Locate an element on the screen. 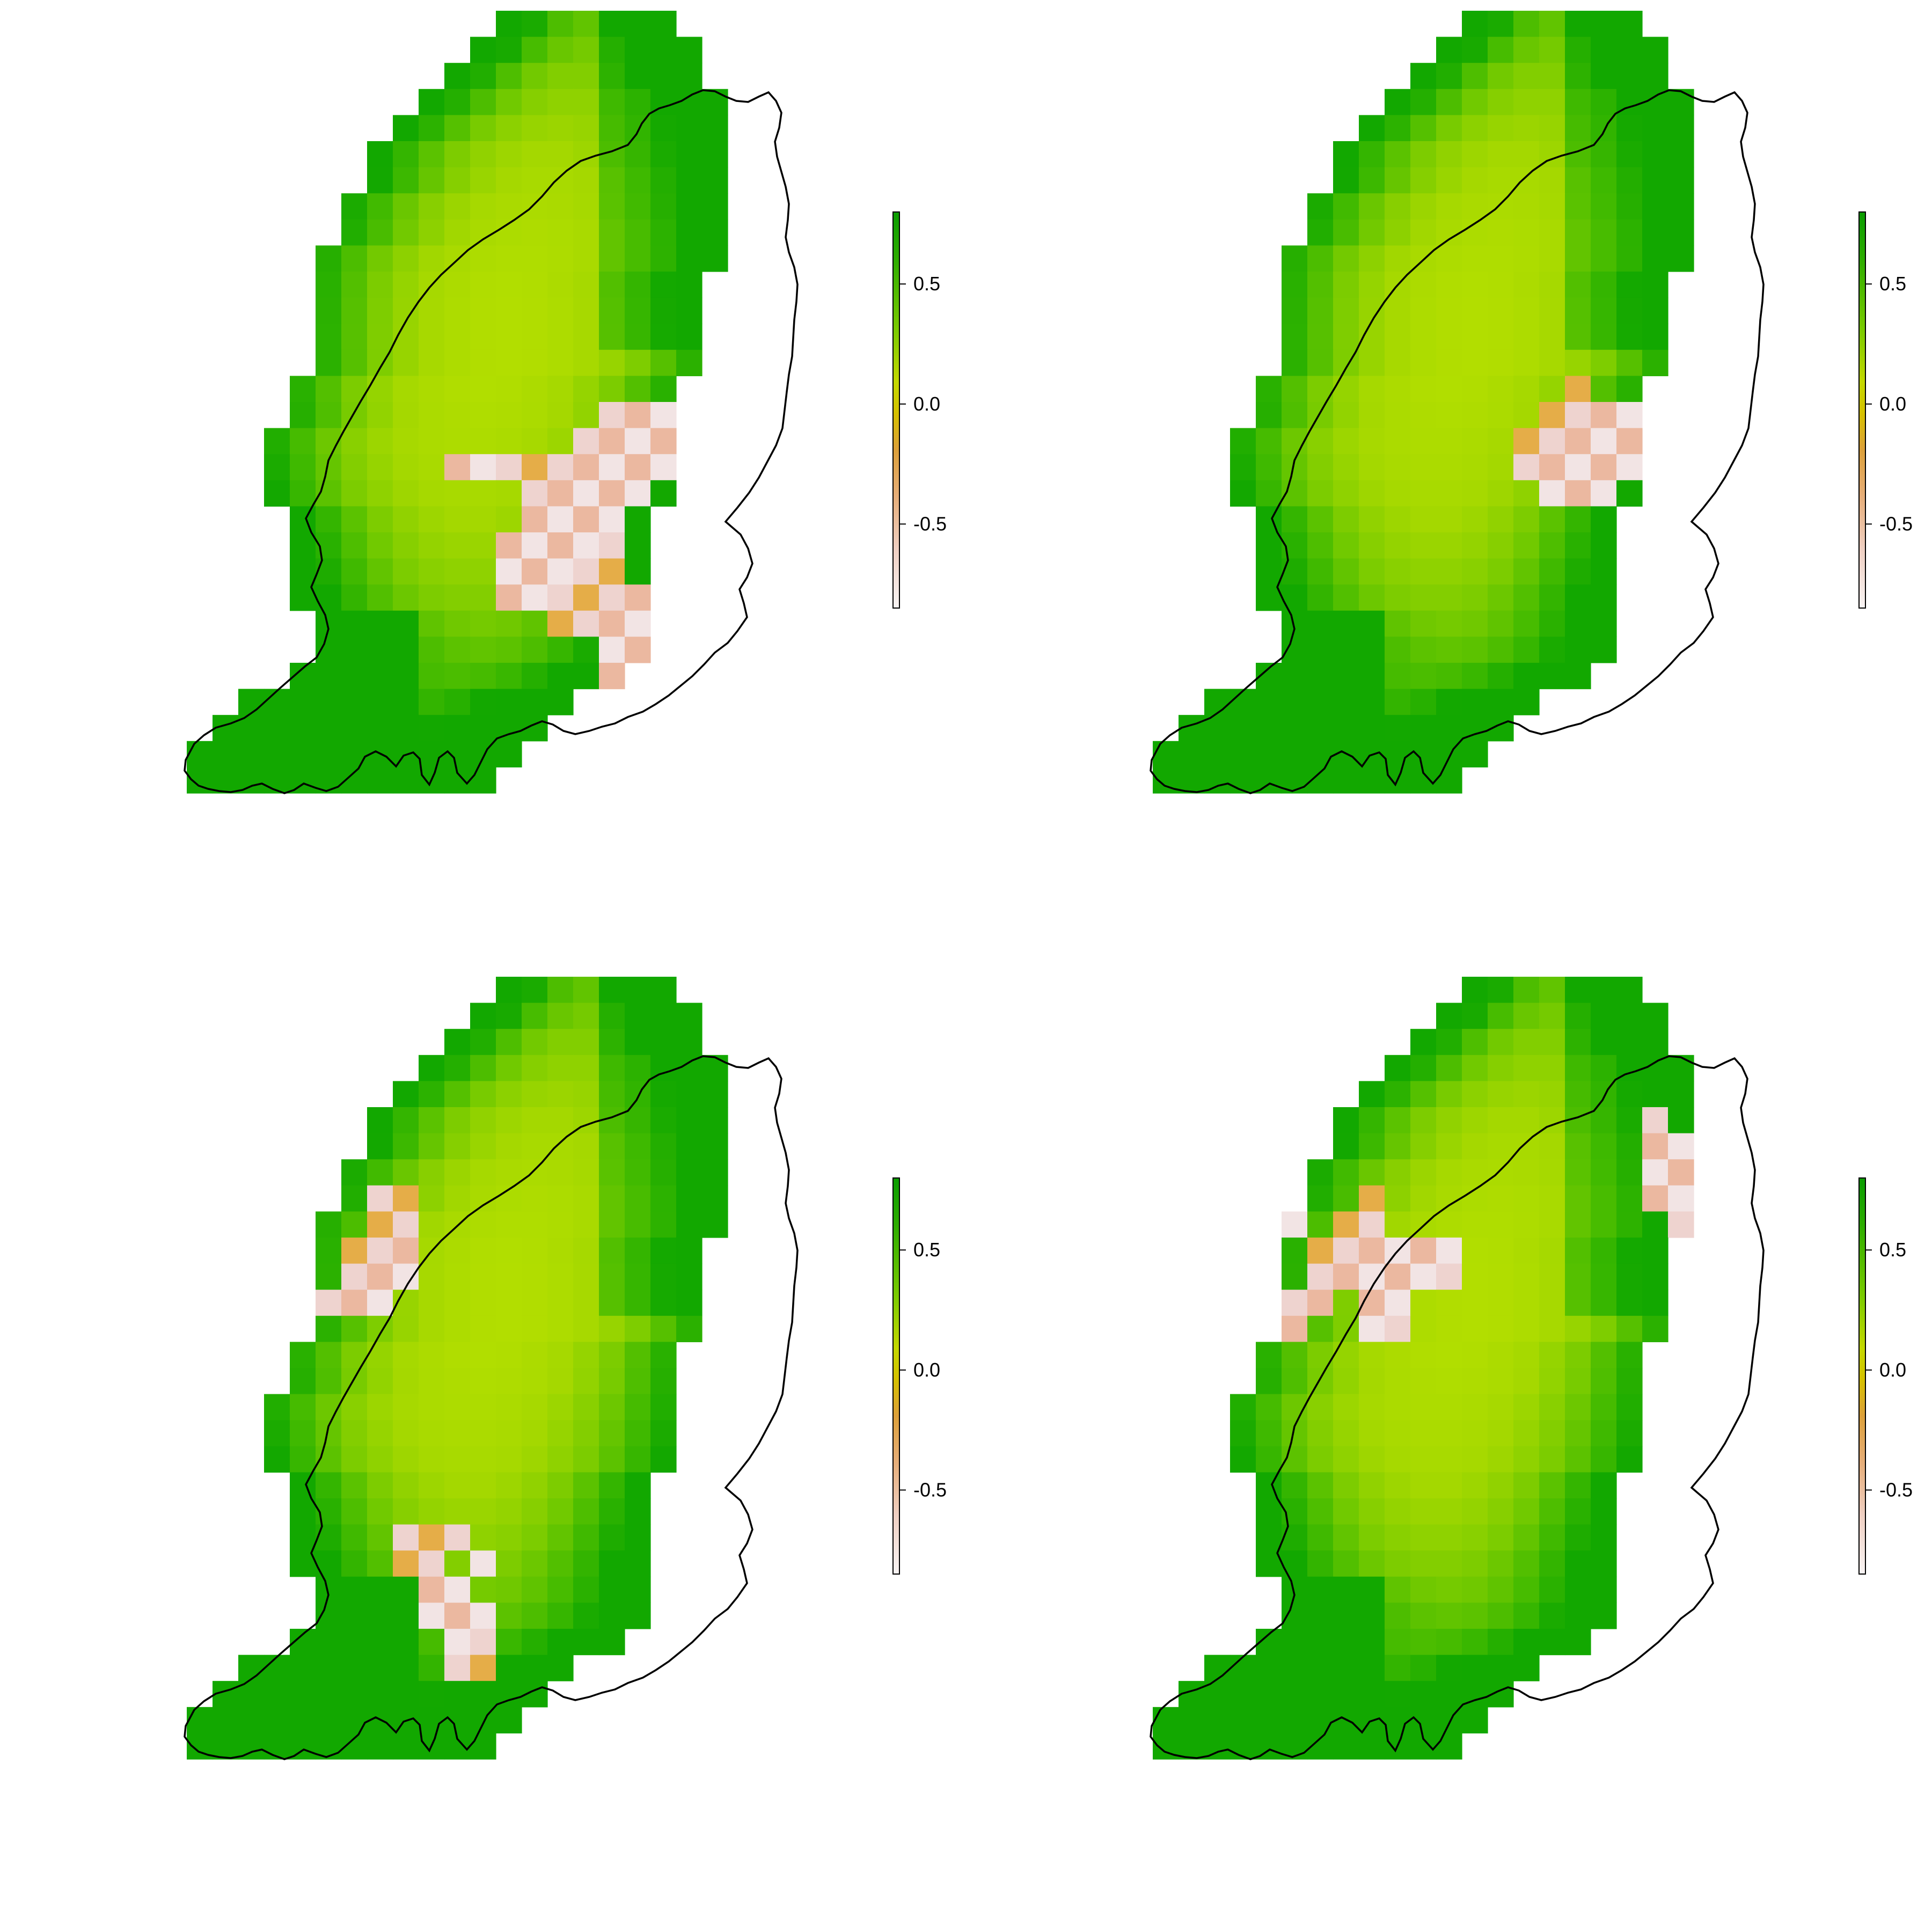 Image resolution: width=1932 pixels, height=1932 pixels. coastline is located at coordinates (491, 441).